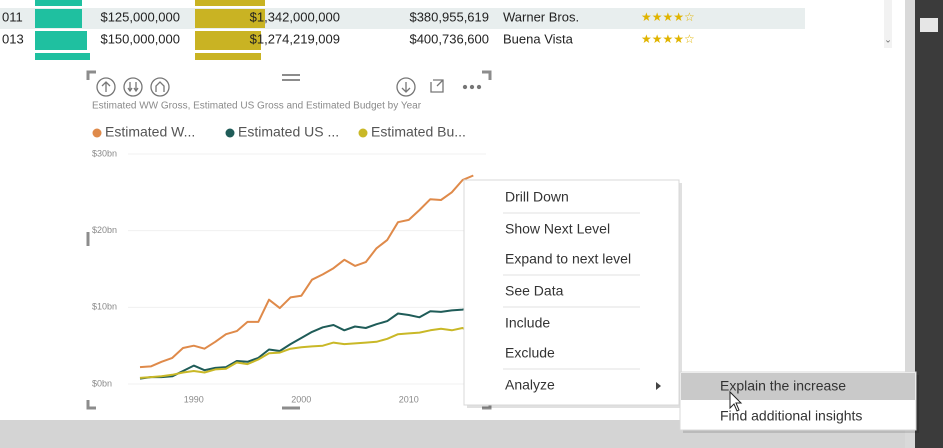  I want to click on table-cell: $380,955,619, so click(449, 16).